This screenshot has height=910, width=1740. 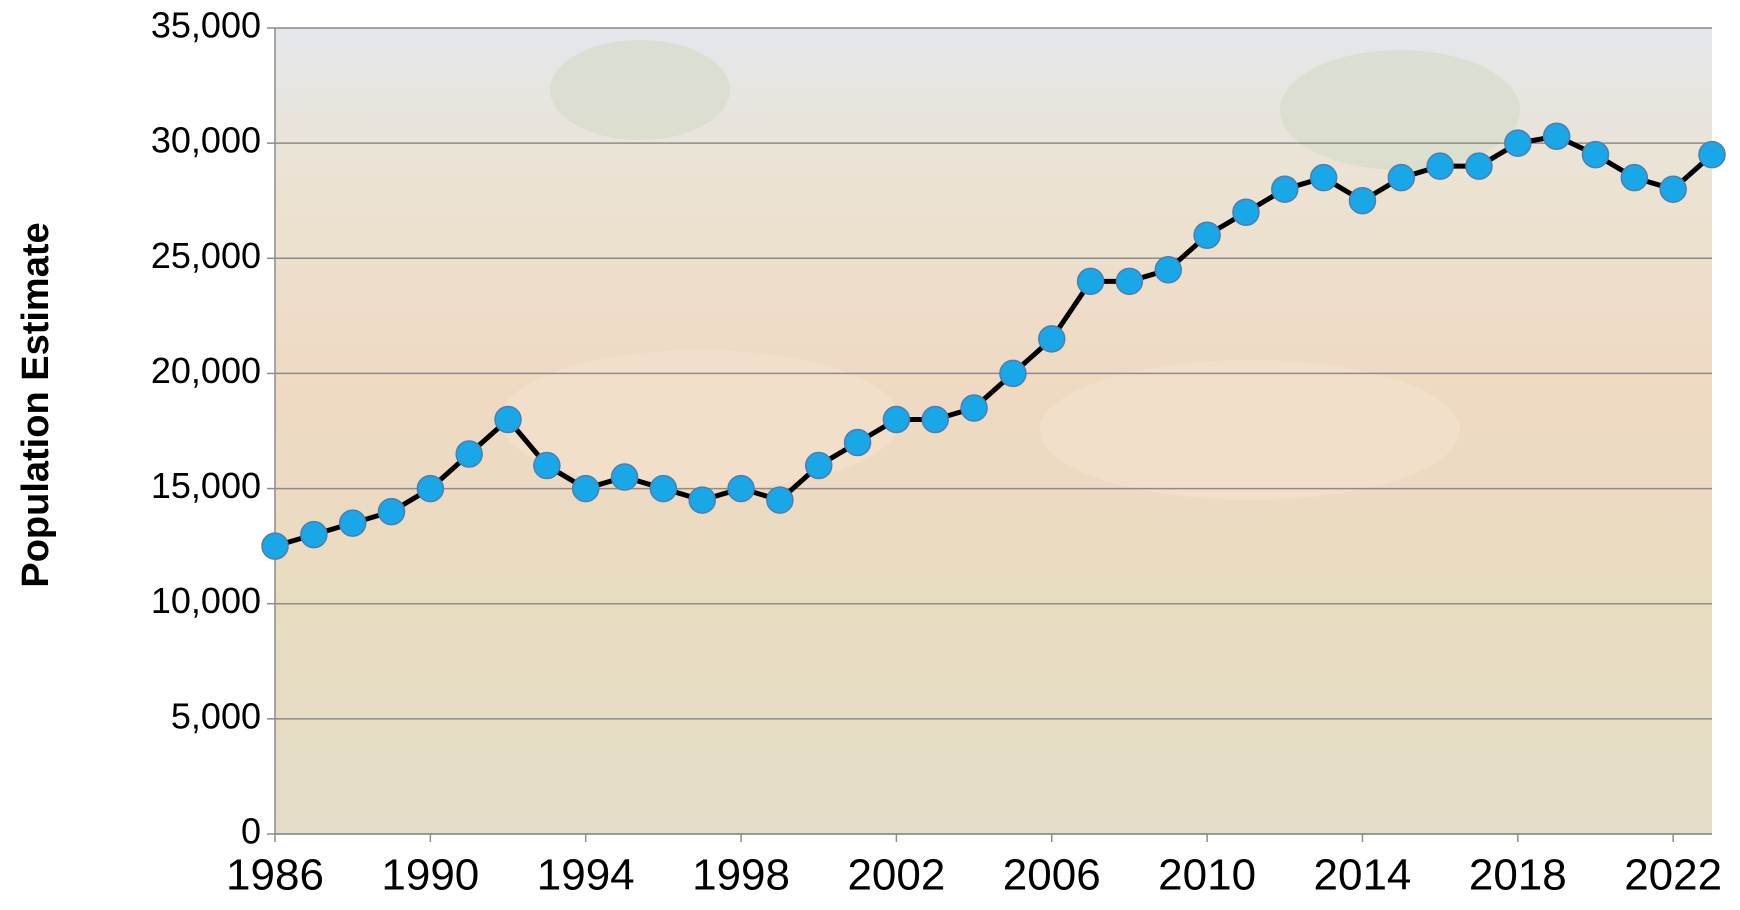 What do you see at coordinates (430, 875) in the screenshot?
I see `x-tick-label: 1990` at bounding box center [430, 875].